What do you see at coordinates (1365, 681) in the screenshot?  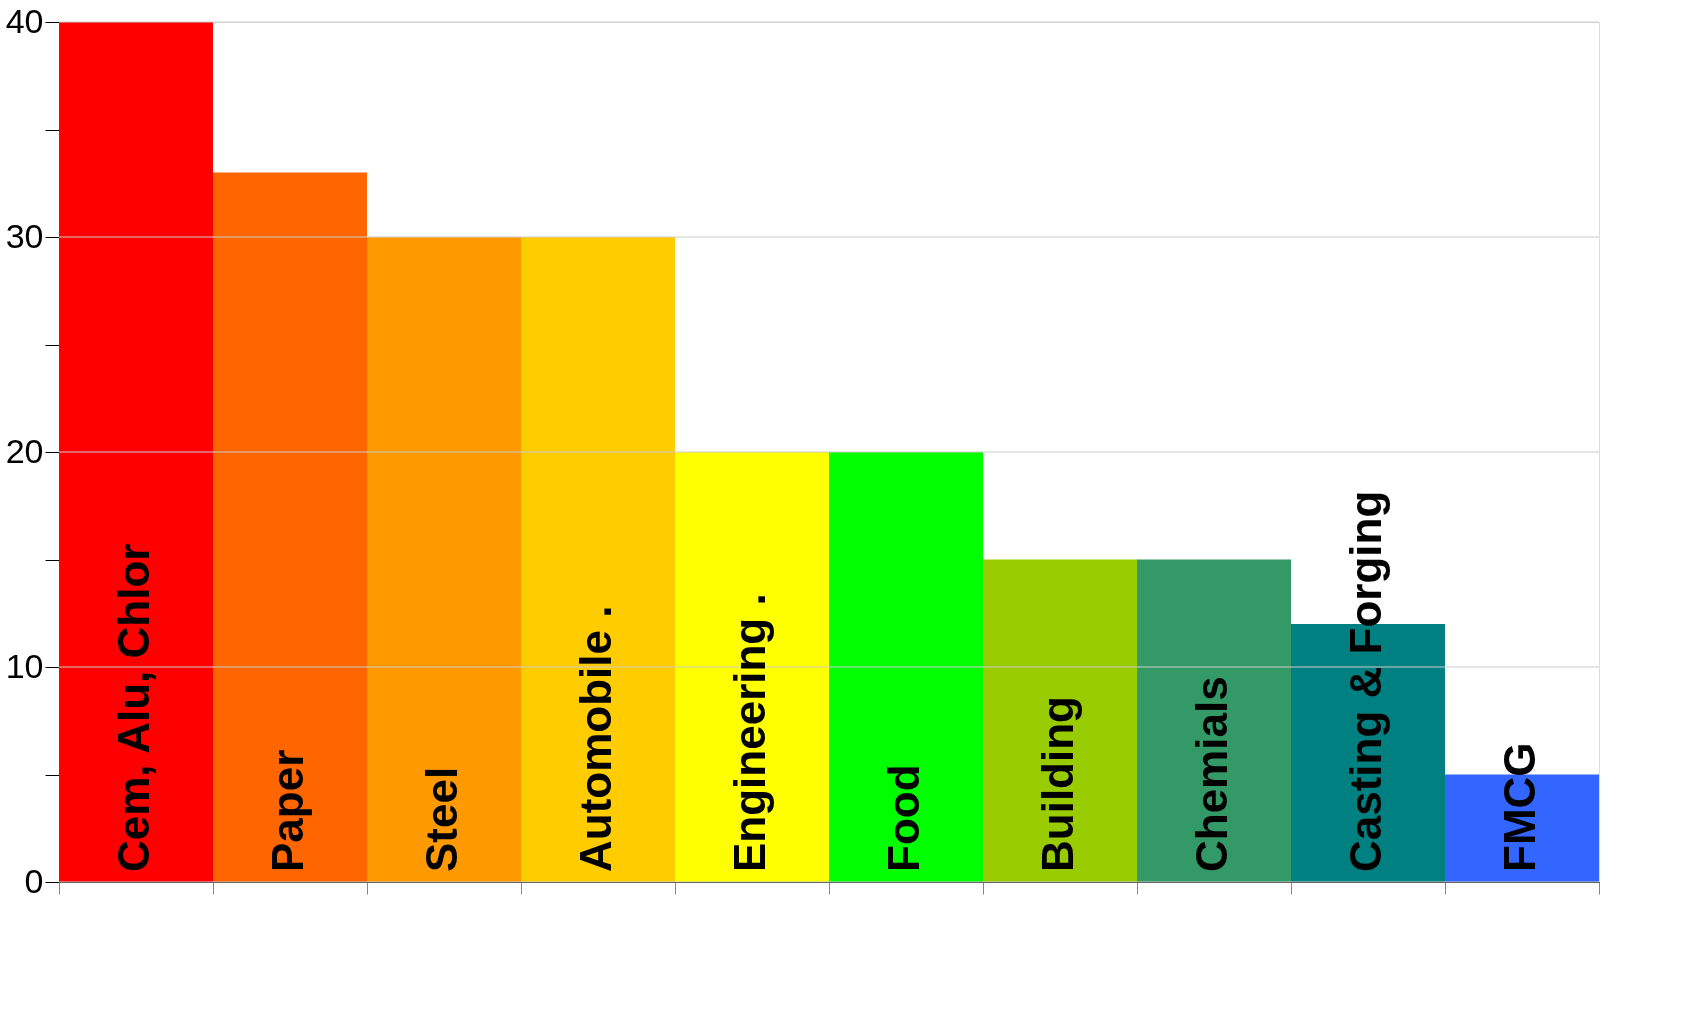 I see `x-tick-label: Casting & Forging` at bounding box center [1365, 681].